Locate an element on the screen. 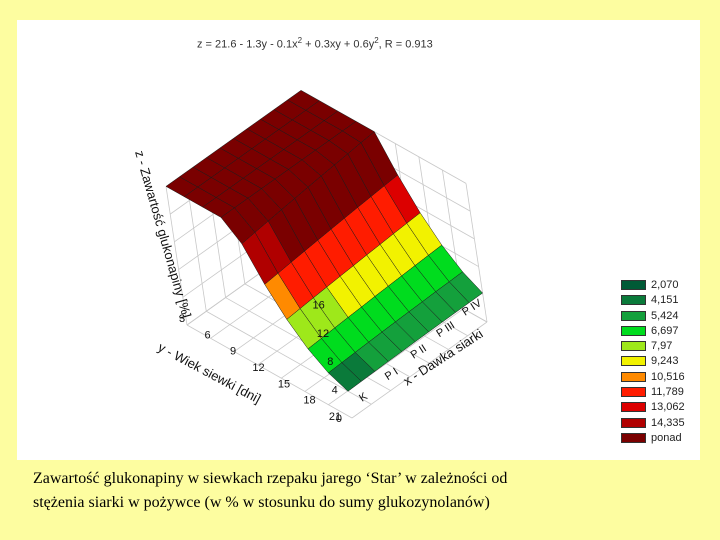 The image size is (720, 540). legend-item: 9,243 is located at coordinates (658, 361).